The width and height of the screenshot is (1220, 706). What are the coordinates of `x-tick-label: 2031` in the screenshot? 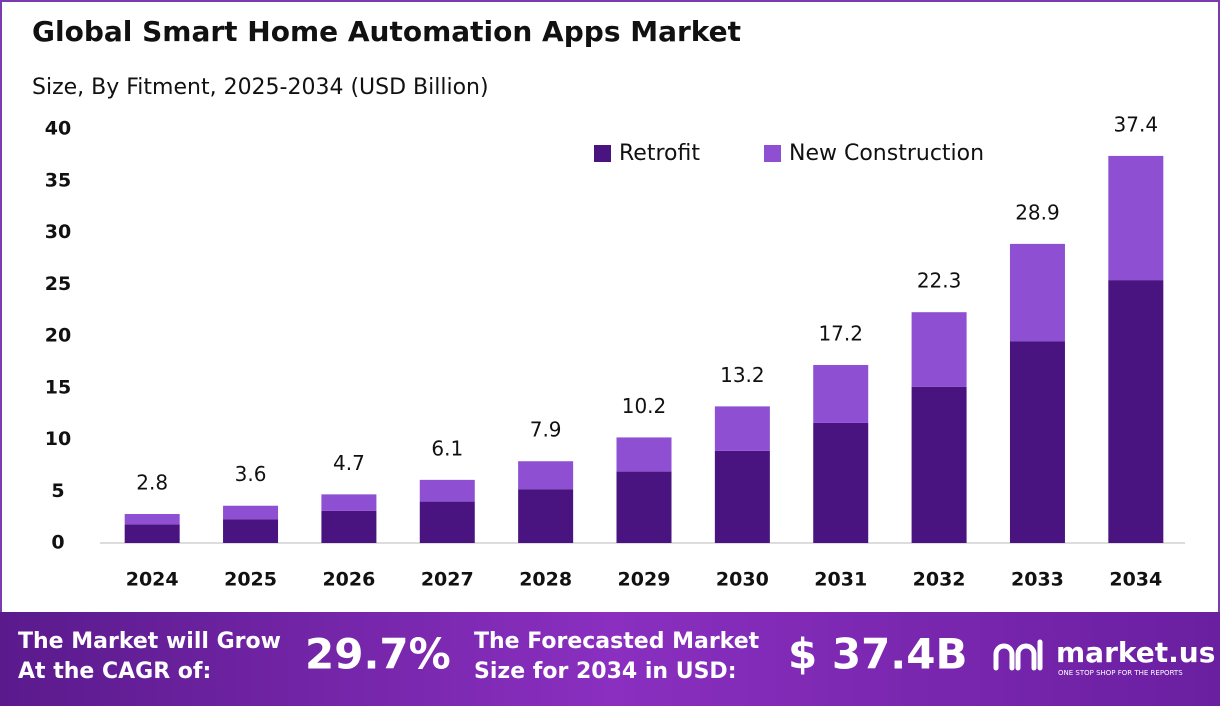 It's located at (840, 580).